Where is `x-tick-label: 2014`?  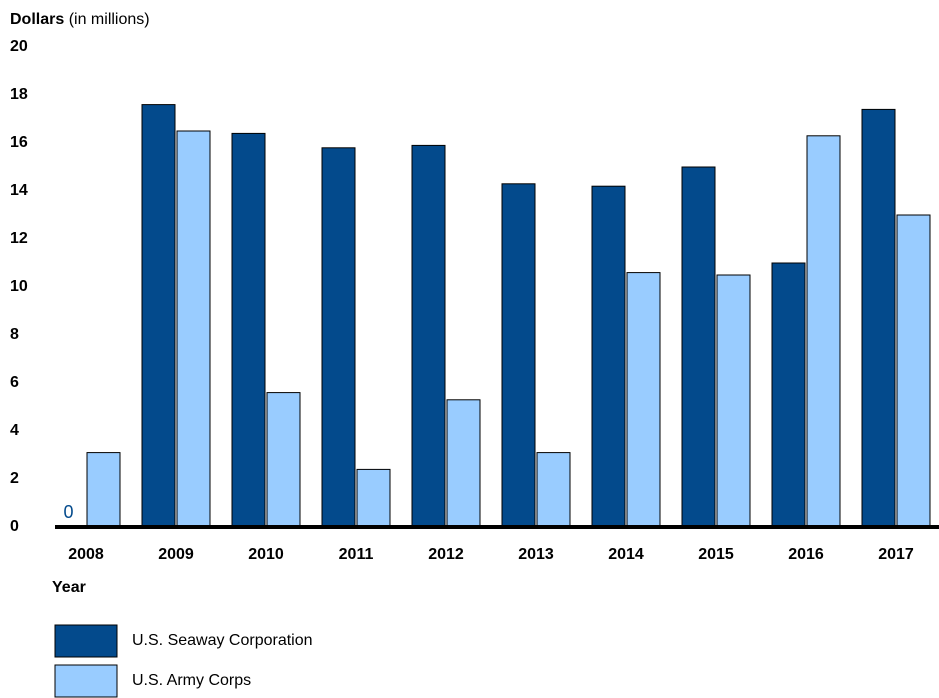 x-tick-label: 2014 is located at coordinates (626, 554).